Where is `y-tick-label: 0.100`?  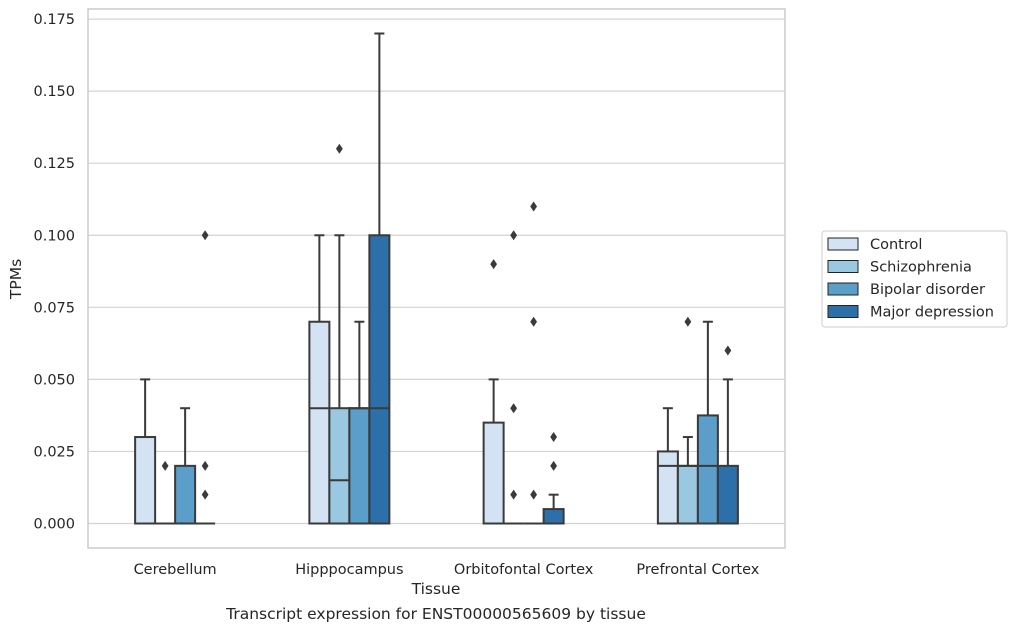
y-tick-label: 0.100 is located at coordinates (54, 236).